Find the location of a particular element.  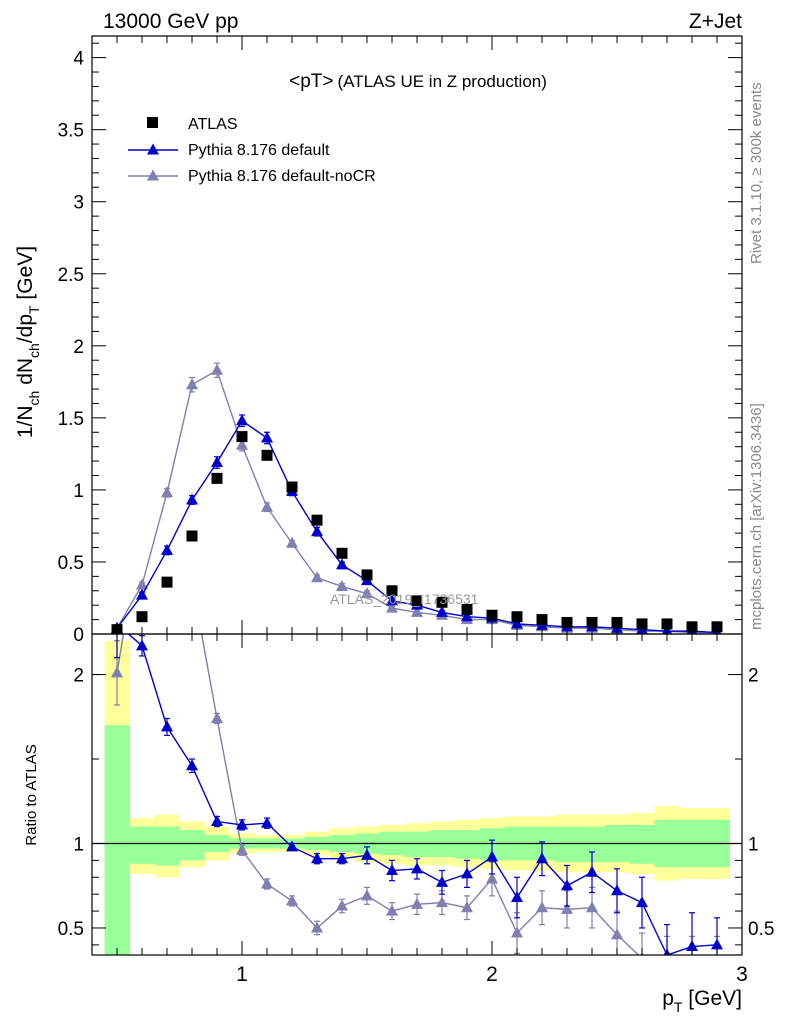

y-tick-label: 2.5 is located at coordinates (71, 275).